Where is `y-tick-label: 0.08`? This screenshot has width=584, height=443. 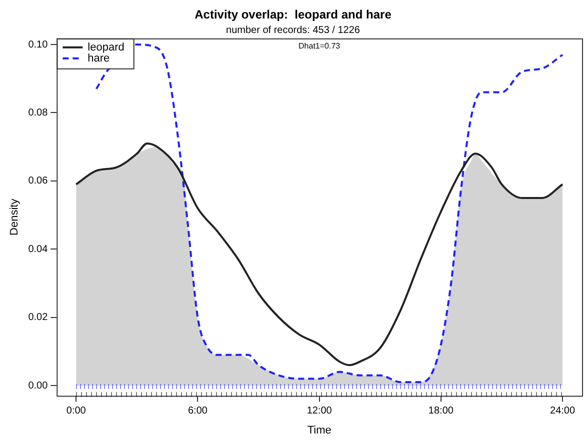 y-tick-label: 0.08 is located at coordinates (38, 112).